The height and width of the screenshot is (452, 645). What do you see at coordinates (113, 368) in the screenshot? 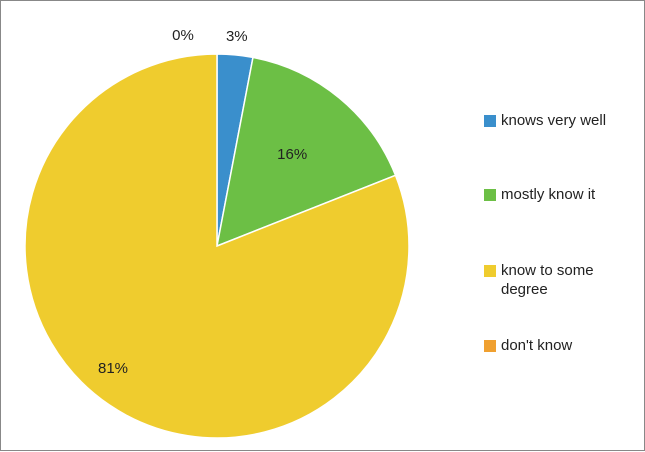
I see `pie-data-label-know-to-some-degree: 81%` at bounding box center [113, 368].